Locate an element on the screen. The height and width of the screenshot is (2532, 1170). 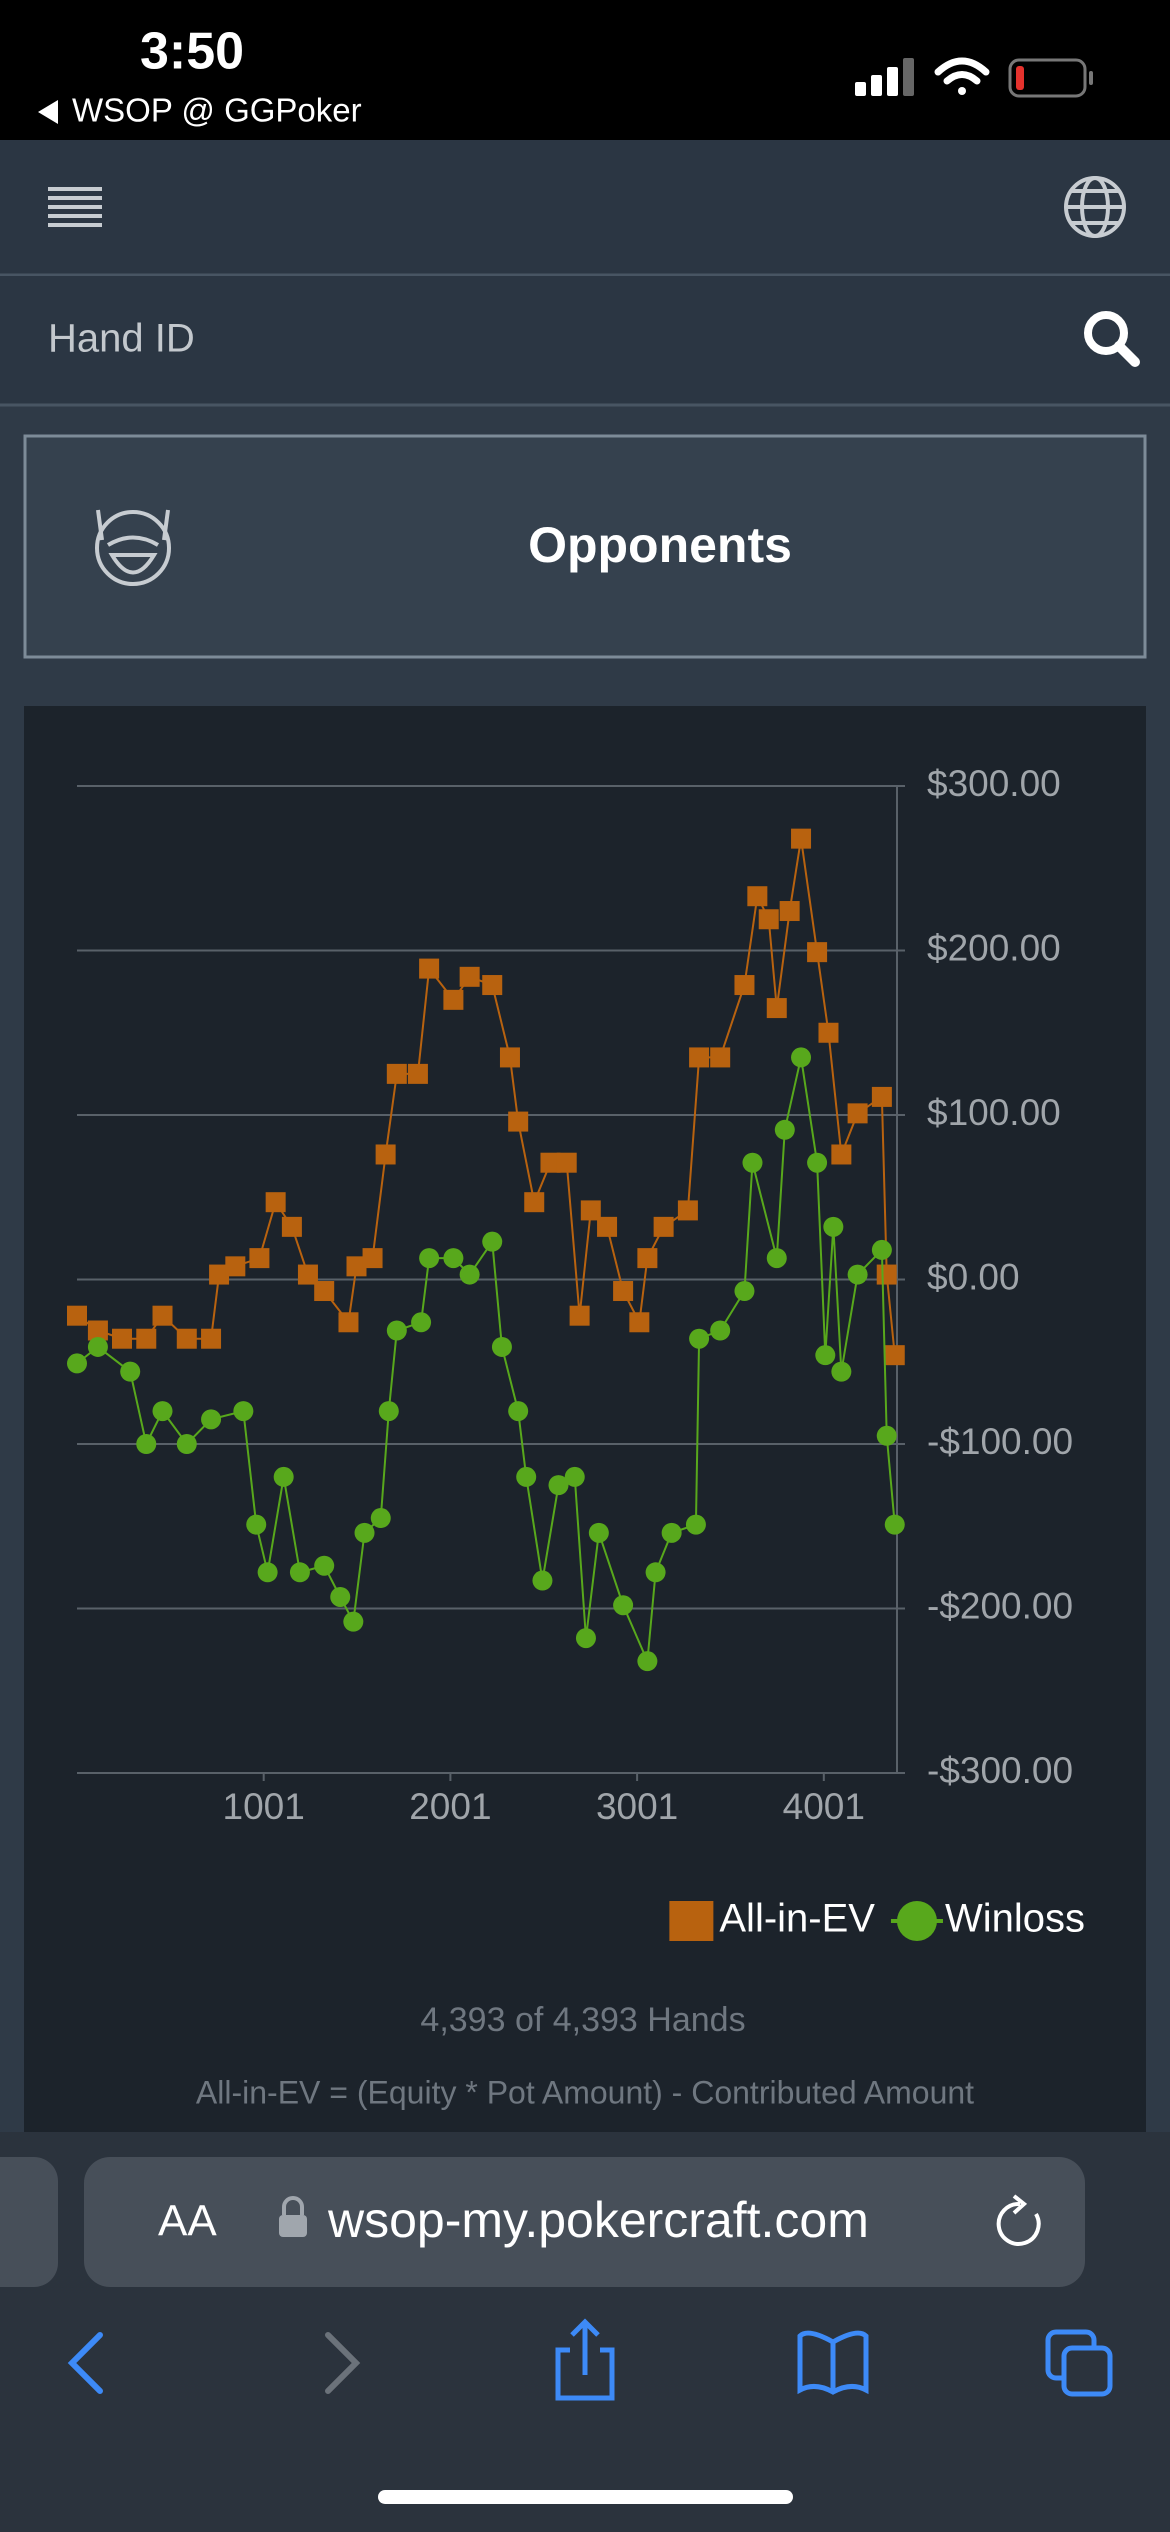
y-tick-label: -$100.00 is located at coordinates (1000, 1441).